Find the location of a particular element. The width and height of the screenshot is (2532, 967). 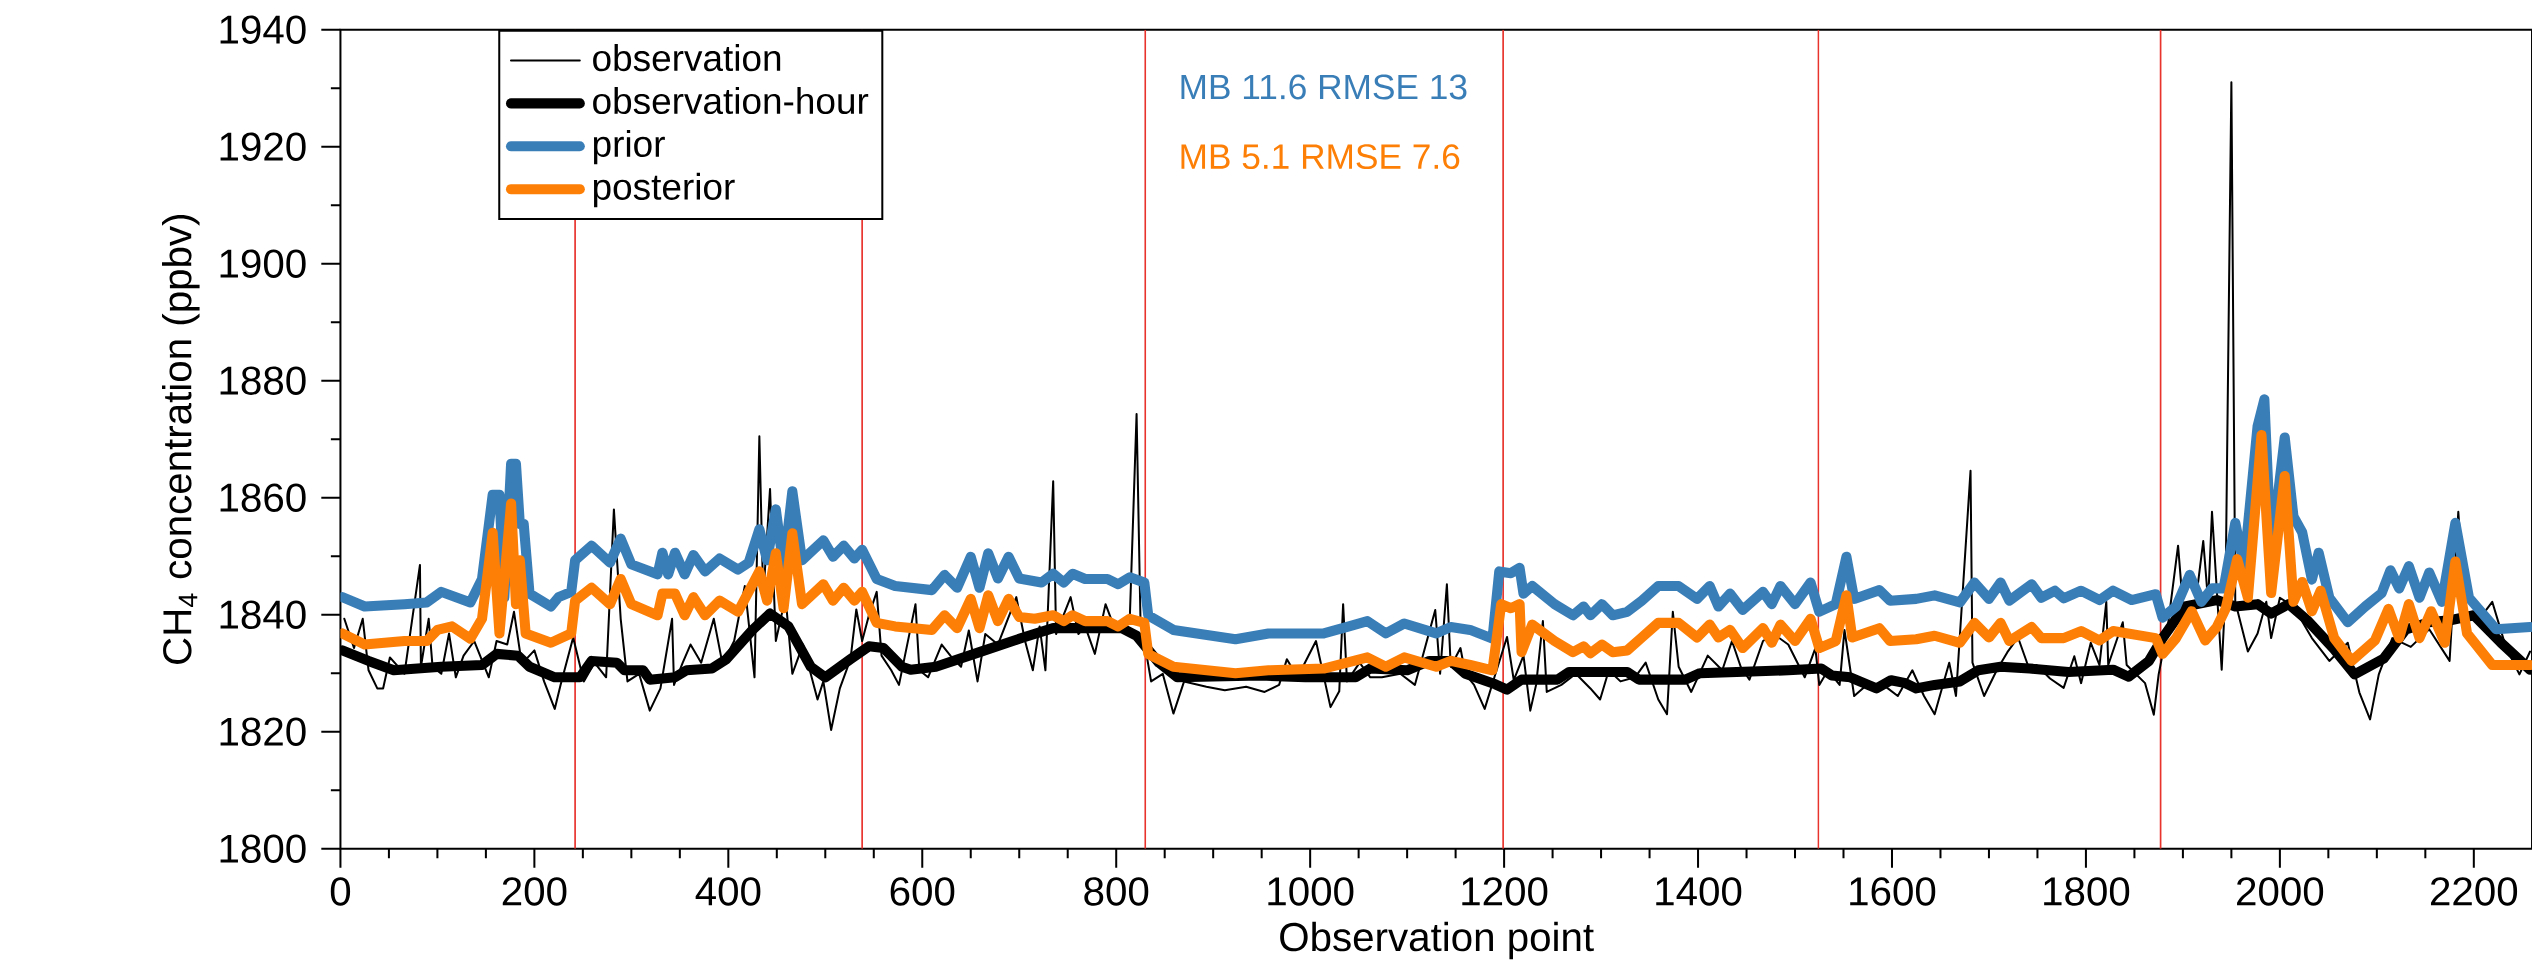

x-tick-label: 1800 is located at coordinates (2087, 891).